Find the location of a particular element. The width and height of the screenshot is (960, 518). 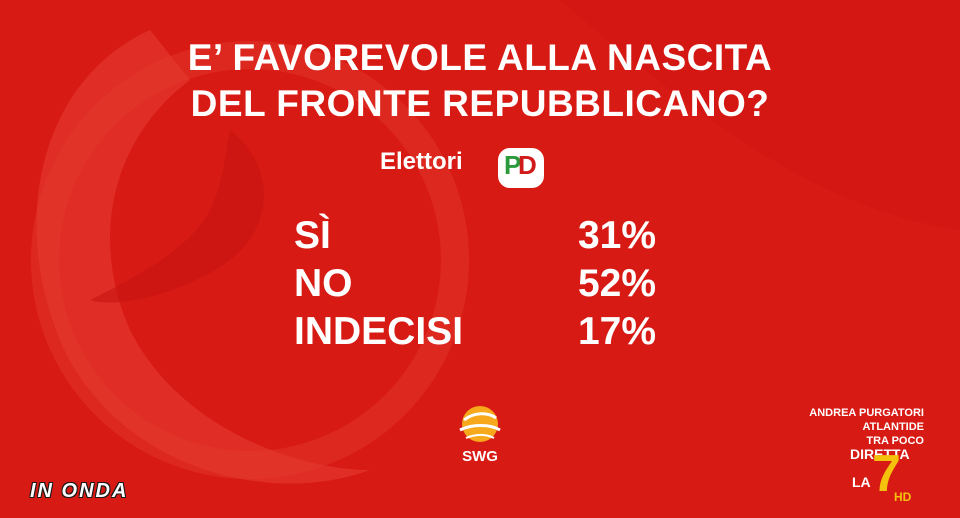

swg-source-logo: SWG is located at coordinates (480, 437).